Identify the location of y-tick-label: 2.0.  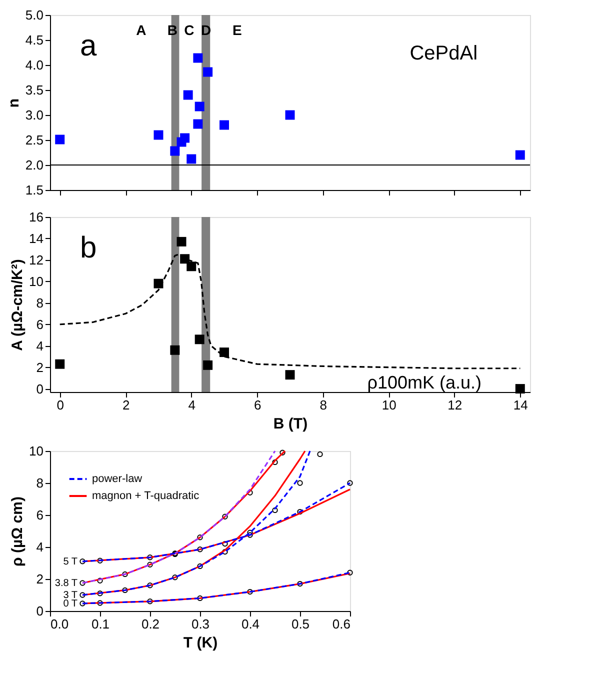
(34, 165).